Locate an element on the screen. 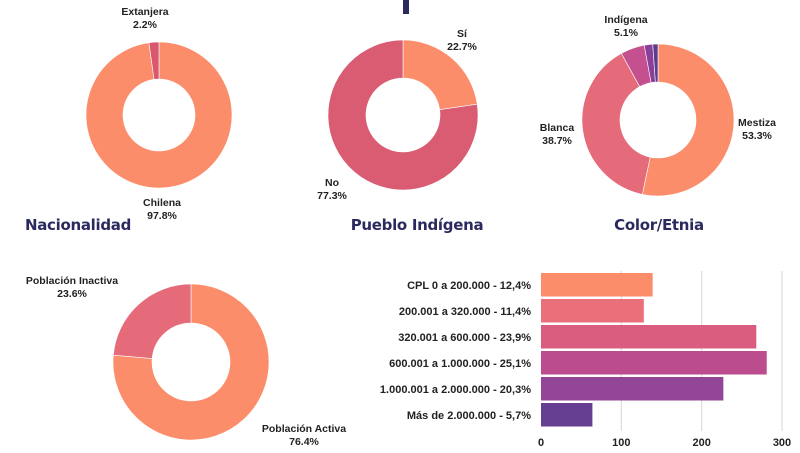 The width and height of the screenshot is (800, 453). donut-slice-blanca is located at coordinates (616, 123).